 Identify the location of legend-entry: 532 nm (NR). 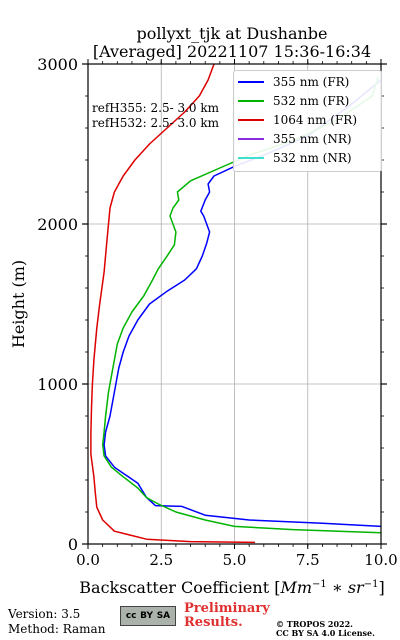
(295, 158).